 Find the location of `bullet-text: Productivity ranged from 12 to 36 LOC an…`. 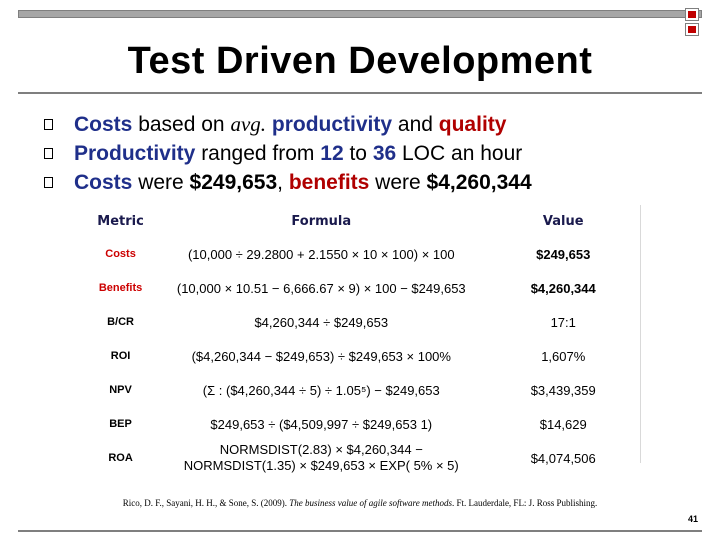

bullet-text: Productivity ranged from 12 to 36 LOC an… is located at coordinates (298, 153).